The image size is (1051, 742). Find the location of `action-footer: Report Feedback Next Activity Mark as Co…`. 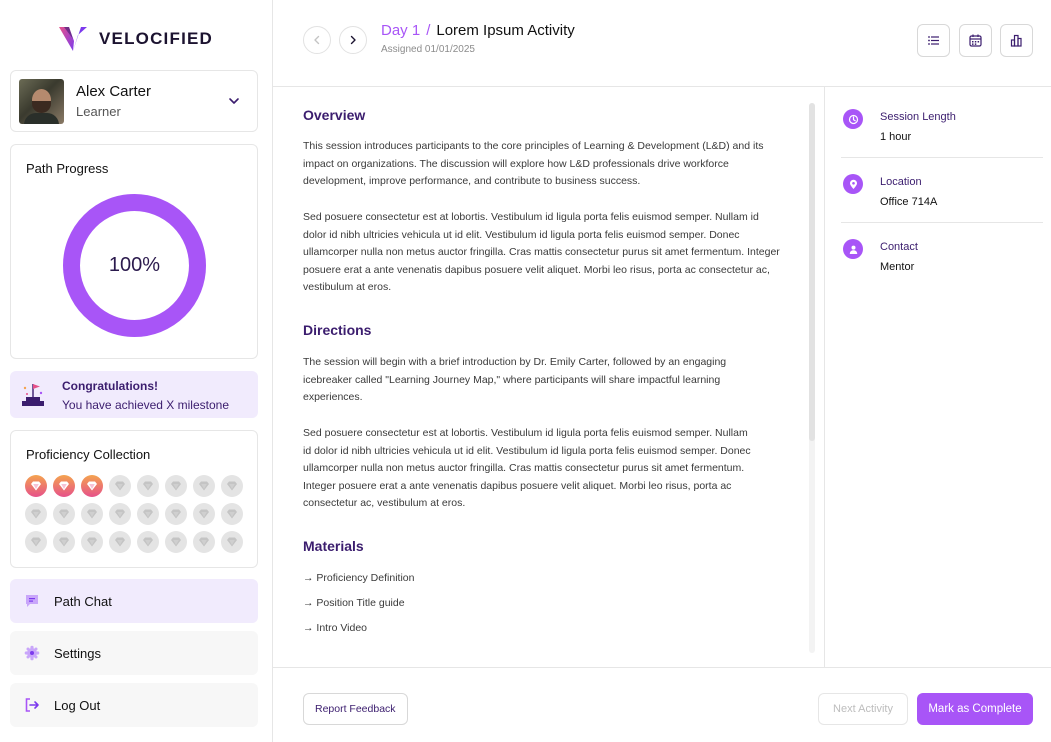

action-footer: Report Feedback Next Activity Mark as Co… is located at coordinates (662, 704).